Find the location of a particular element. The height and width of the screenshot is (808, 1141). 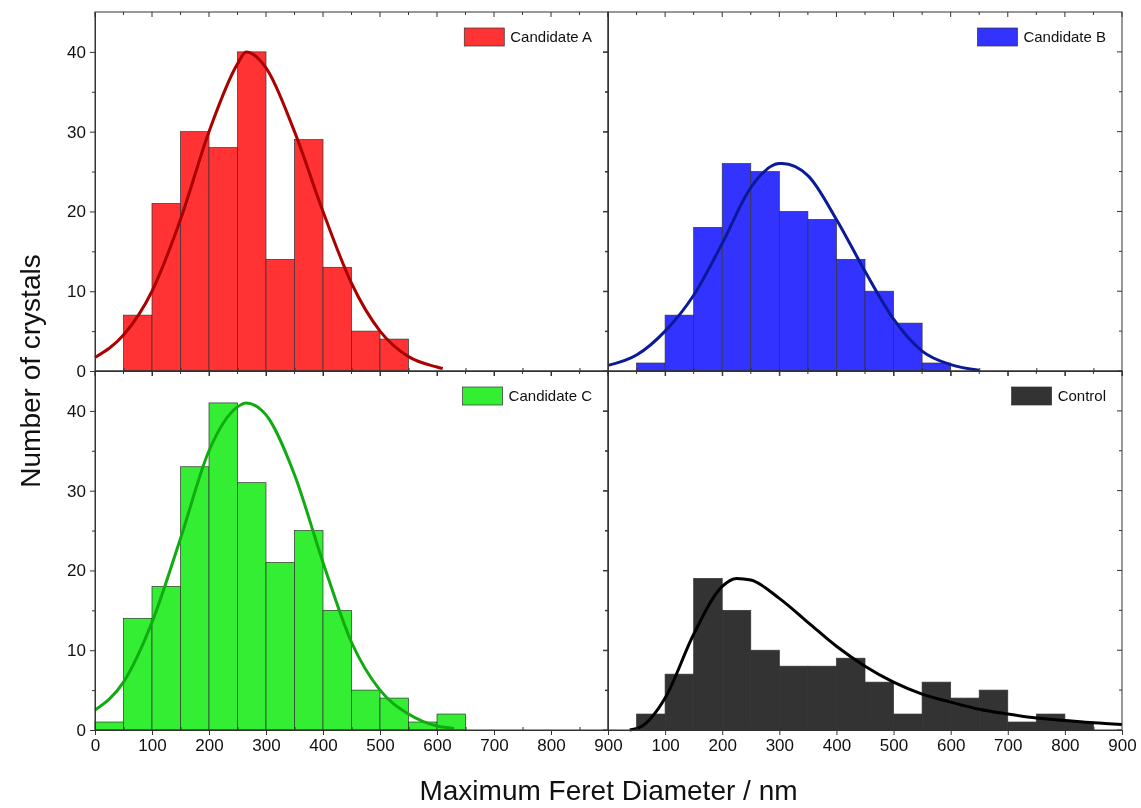

line-series is located at coordinates (269, 210).